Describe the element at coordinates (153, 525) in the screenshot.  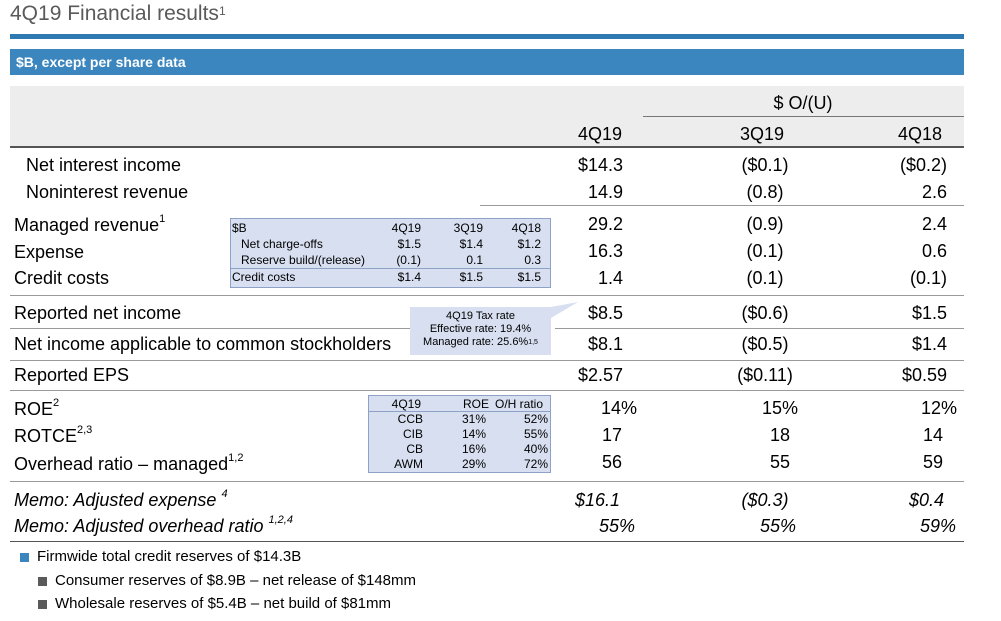
I see `row-label-memo-adjusted-overhead: Memo: Adjusted overhead ratio 1,2,4` at that location.